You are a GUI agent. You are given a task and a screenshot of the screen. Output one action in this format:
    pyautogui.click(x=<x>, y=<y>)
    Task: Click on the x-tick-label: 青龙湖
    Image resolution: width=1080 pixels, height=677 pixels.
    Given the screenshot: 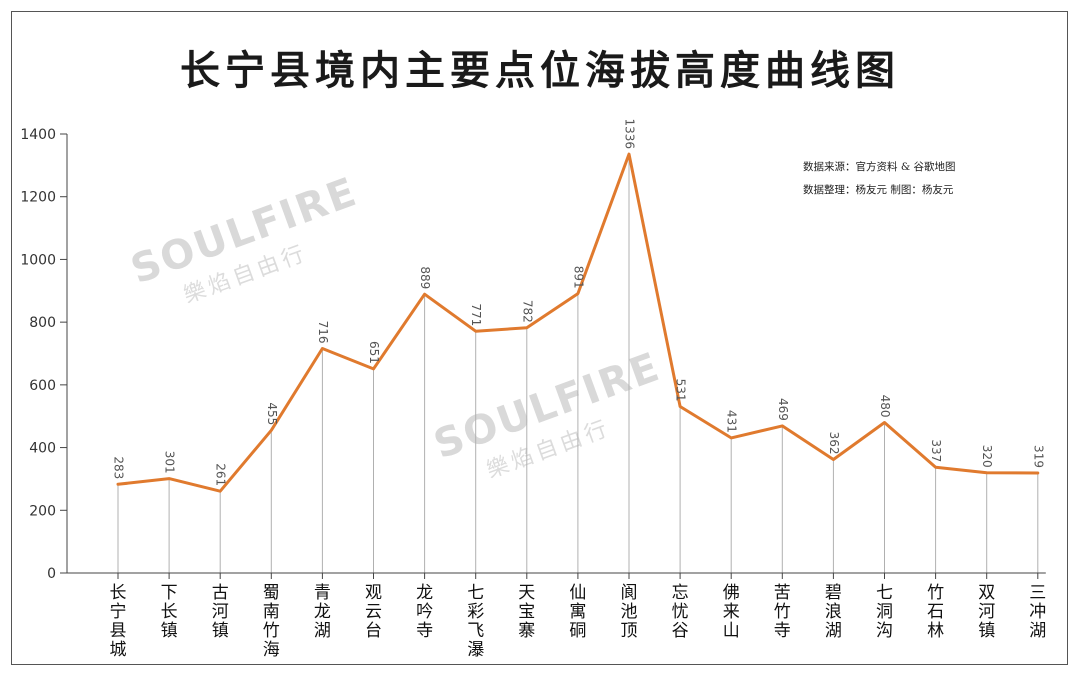 What is the action you would take?
    pyautogui.click(x=322, y=612)
    